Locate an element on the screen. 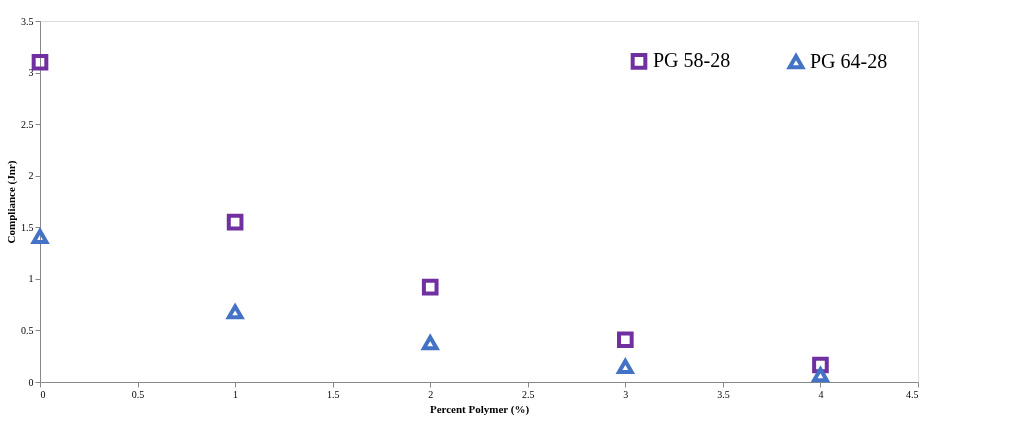 The image size is (1017, 448). y-tick-label: 3.5 is located at coordinates (27, 21).